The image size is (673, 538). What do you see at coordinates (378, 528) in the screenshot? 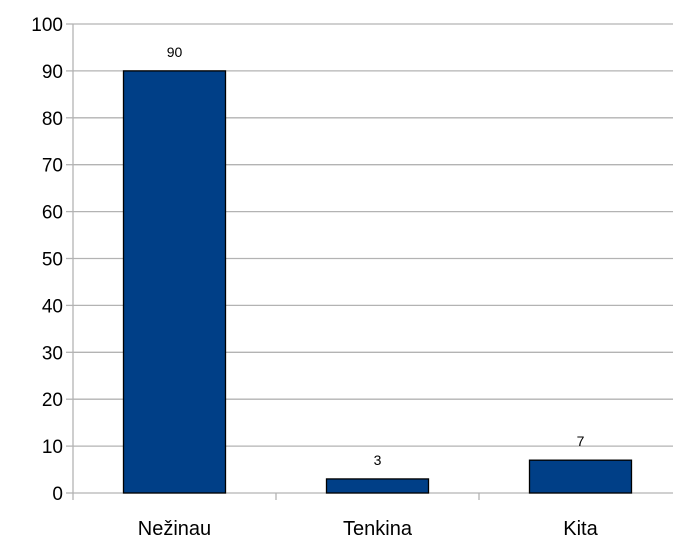
I see `x-category-label: Tenkina` at bounding box center [378, 528].